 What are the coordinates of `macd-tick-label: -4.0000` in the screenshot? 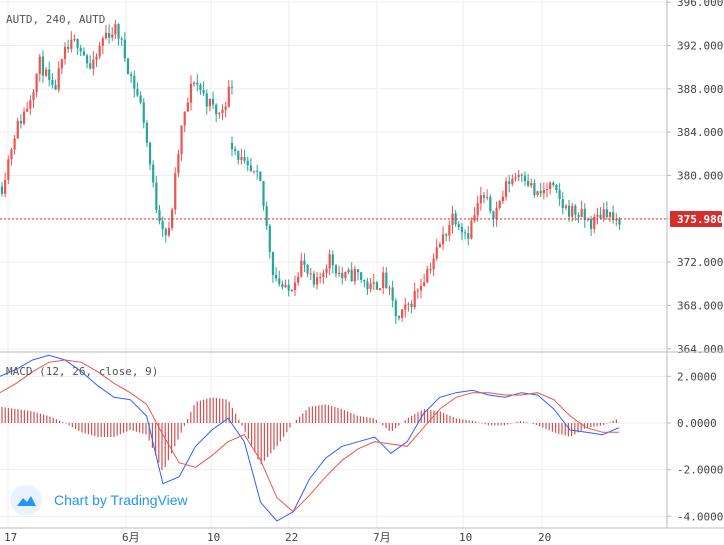 It's located at (700, 516).